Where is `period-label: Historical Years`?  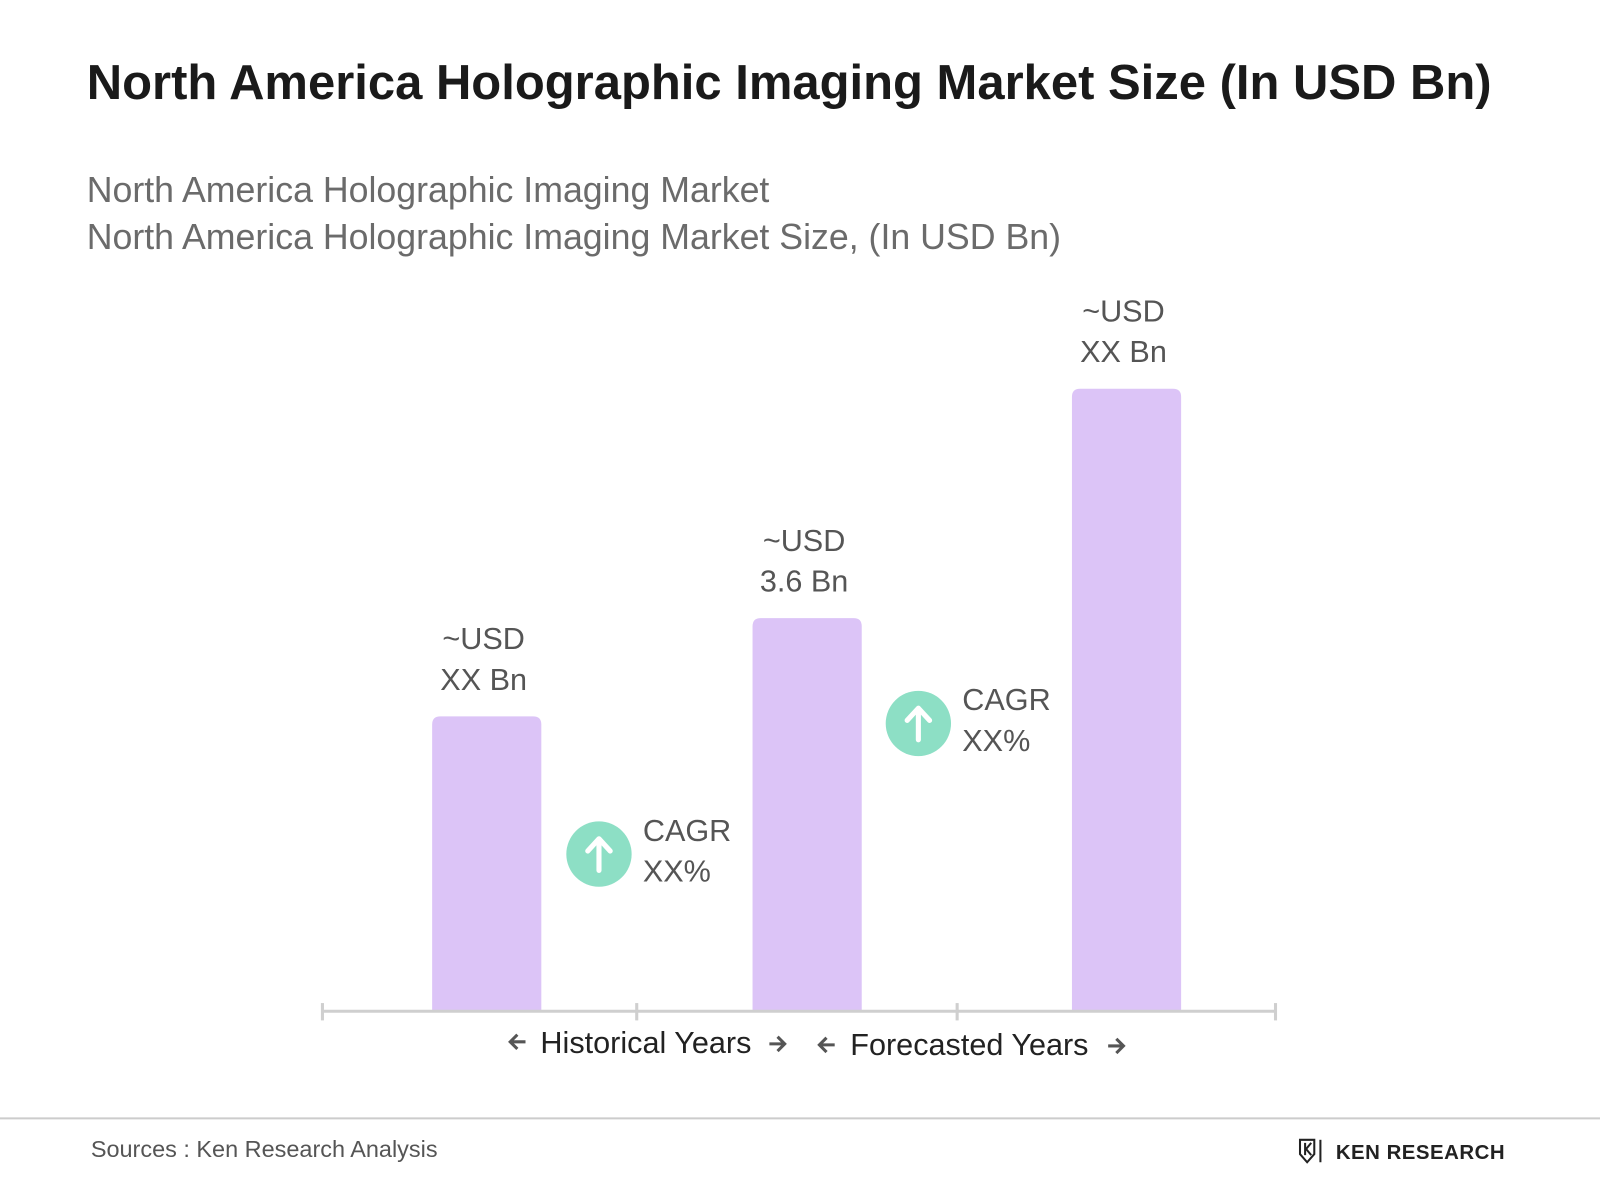
period-label: Historical Years is located at coordinates (645, 1043).